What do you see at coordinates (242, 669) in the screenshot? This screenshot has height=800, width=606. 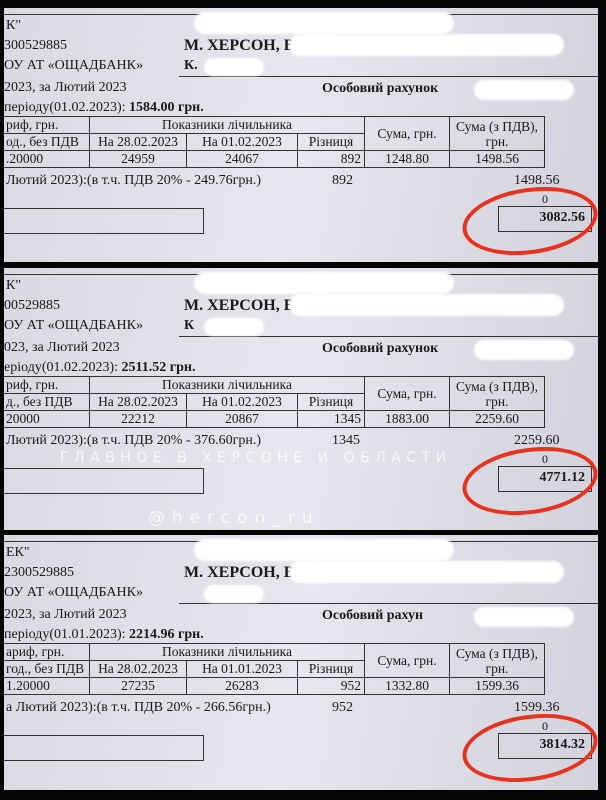 I see `th-date2: На 01.01.2023` at bounding box center [242, 669].